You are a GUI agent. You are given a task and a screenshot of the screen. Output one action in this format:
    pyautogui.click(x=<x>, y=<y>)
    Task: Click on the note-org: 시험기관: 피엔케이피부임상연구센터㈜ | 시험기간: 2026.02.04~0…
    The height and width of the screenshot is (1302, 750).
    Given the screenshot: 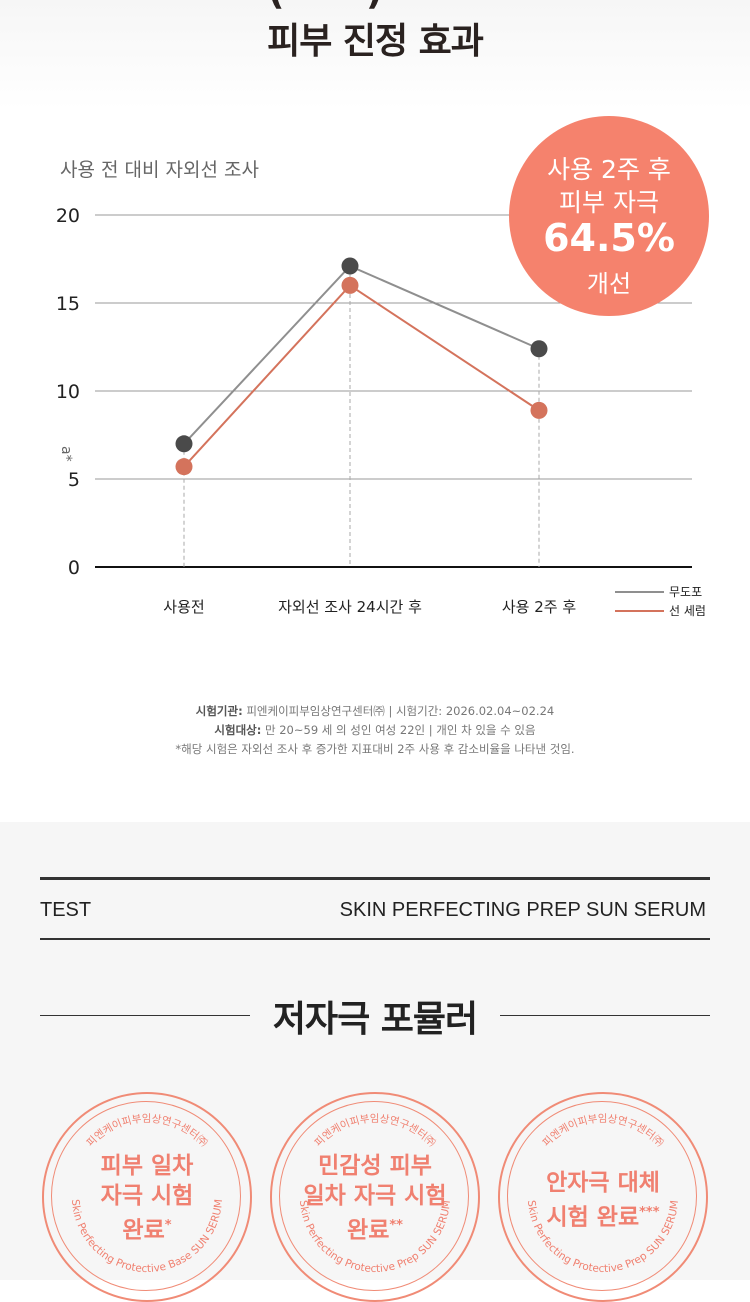 What is the action you would take?
    pyautogui.click(x=375, y=711)
    